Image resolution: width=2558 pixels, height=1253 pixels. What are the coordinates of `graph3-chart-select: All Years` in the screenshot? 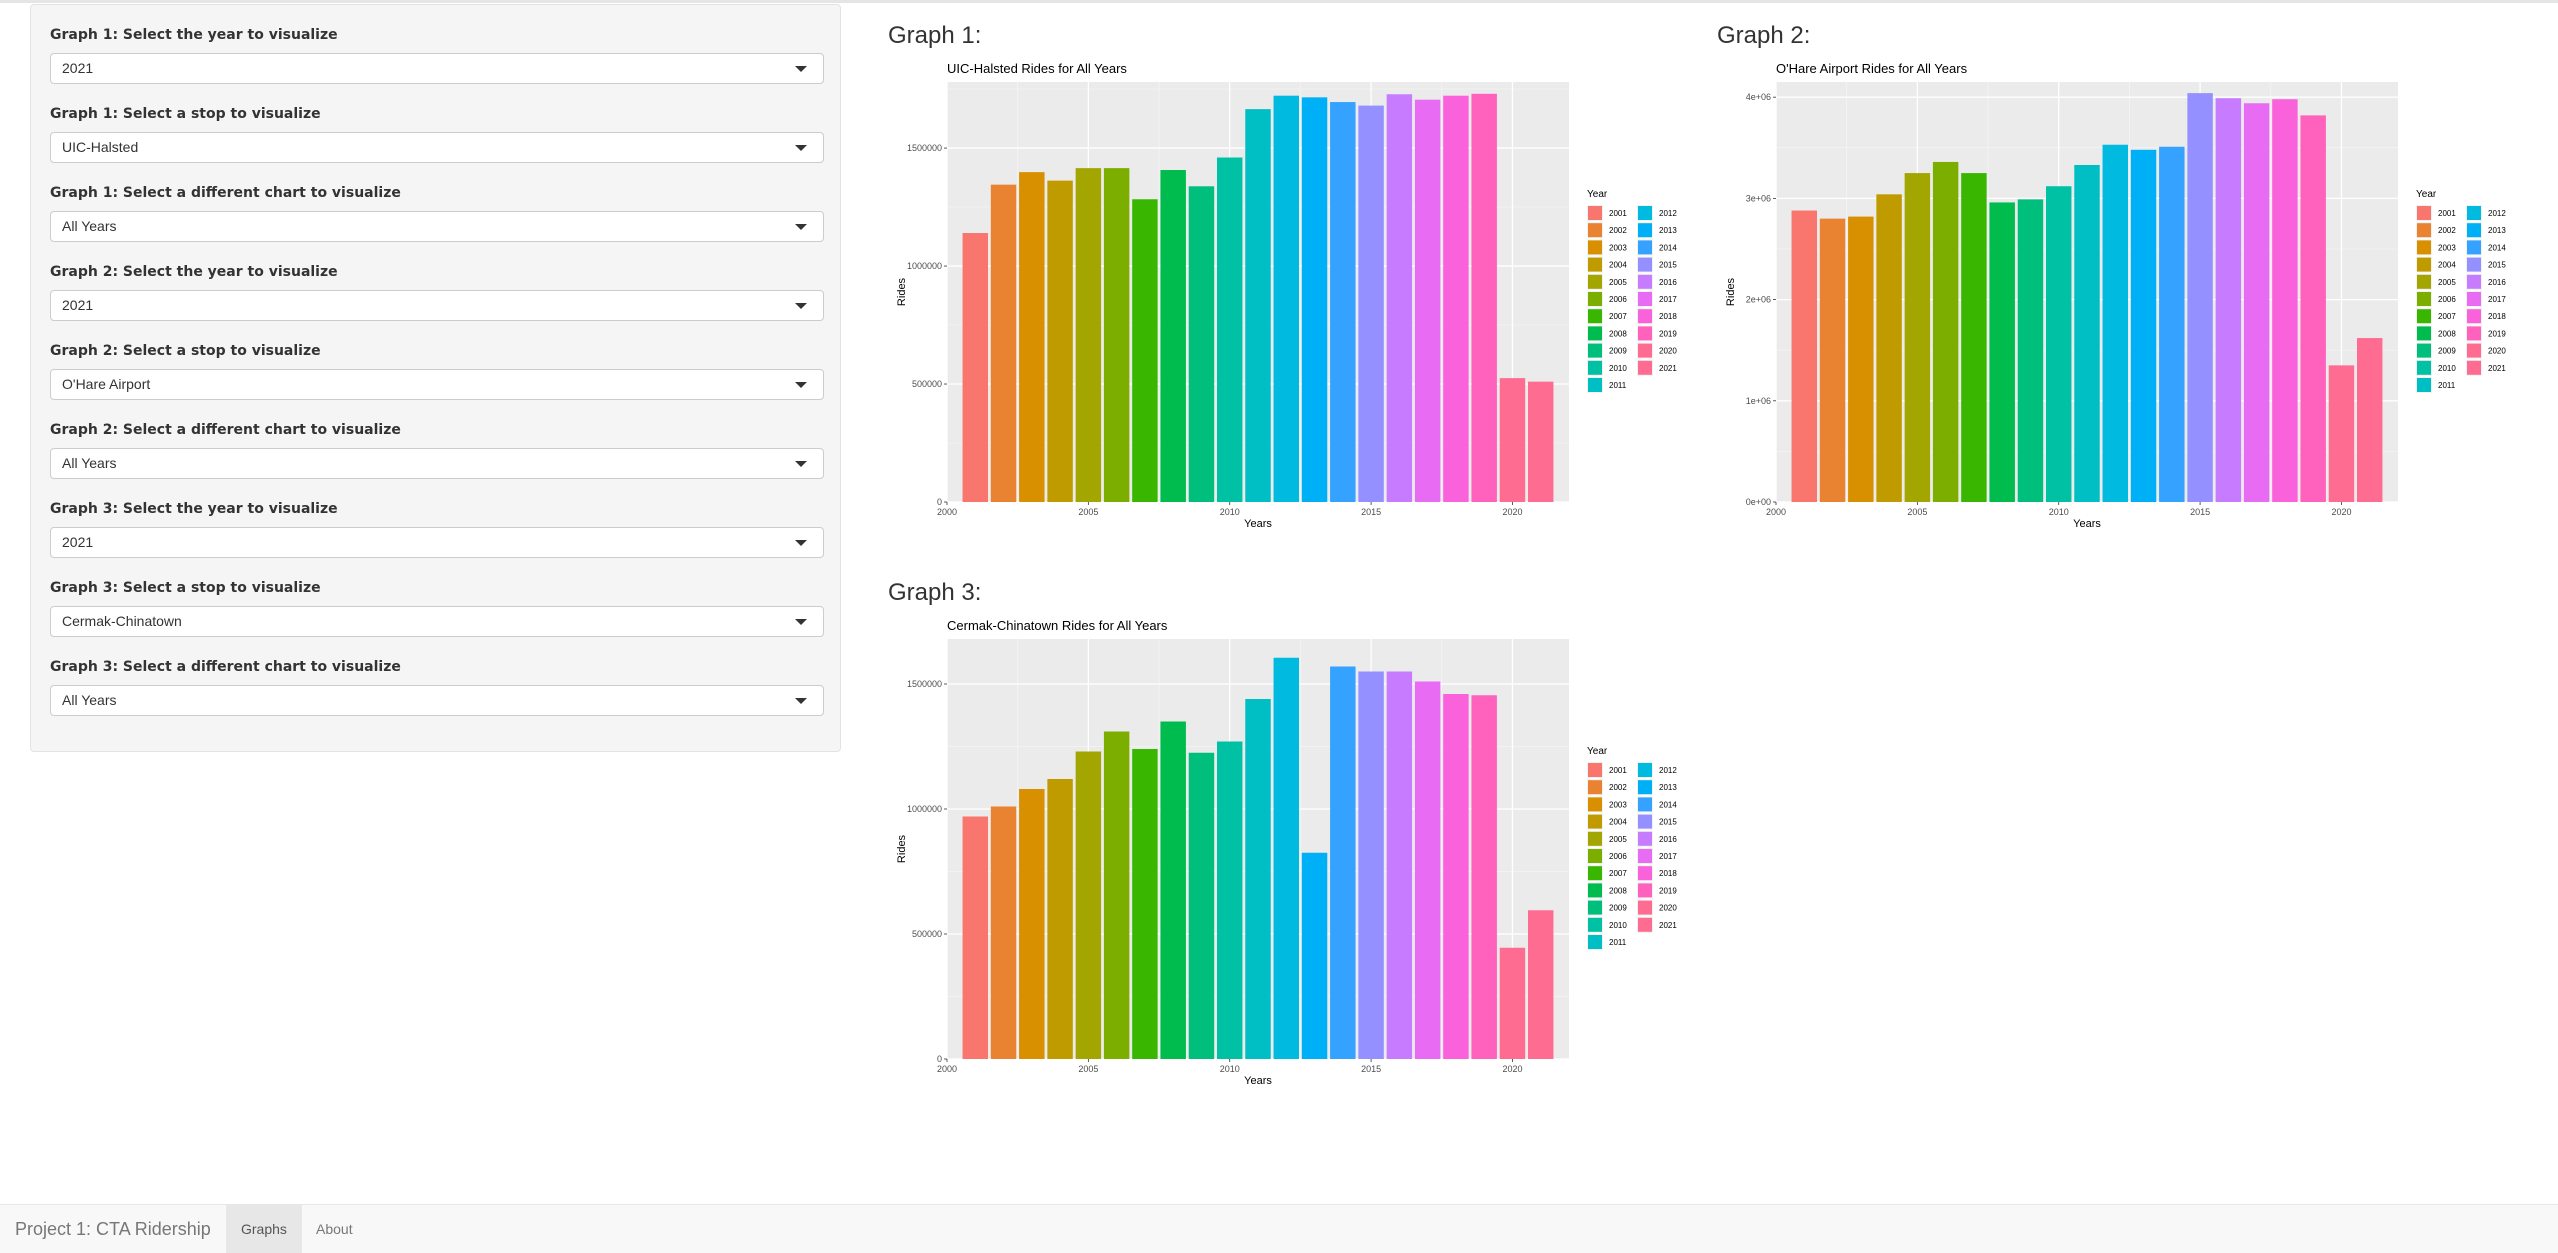 It's located at (437, 700).